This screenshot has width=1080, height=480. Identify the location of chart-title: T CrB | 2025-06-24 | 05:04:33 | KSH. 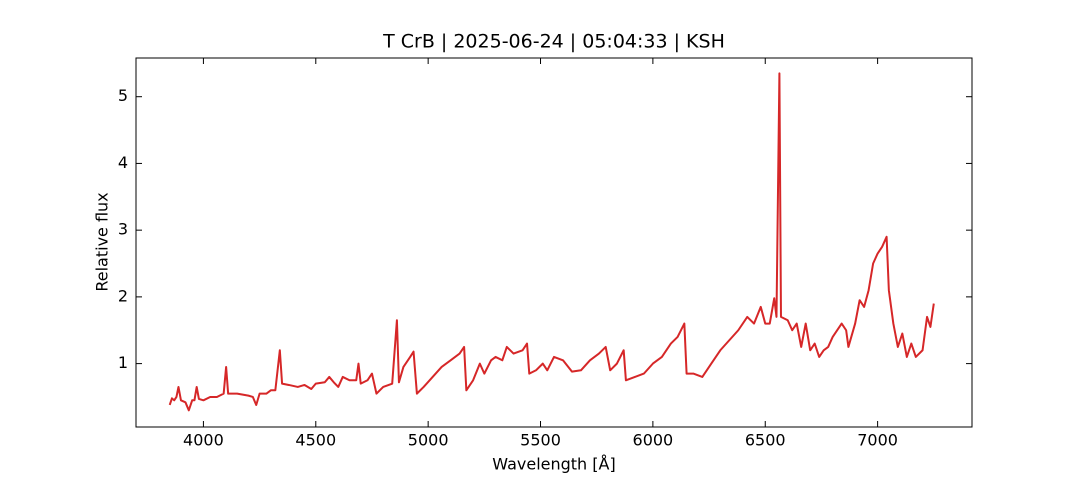
(553, 42).